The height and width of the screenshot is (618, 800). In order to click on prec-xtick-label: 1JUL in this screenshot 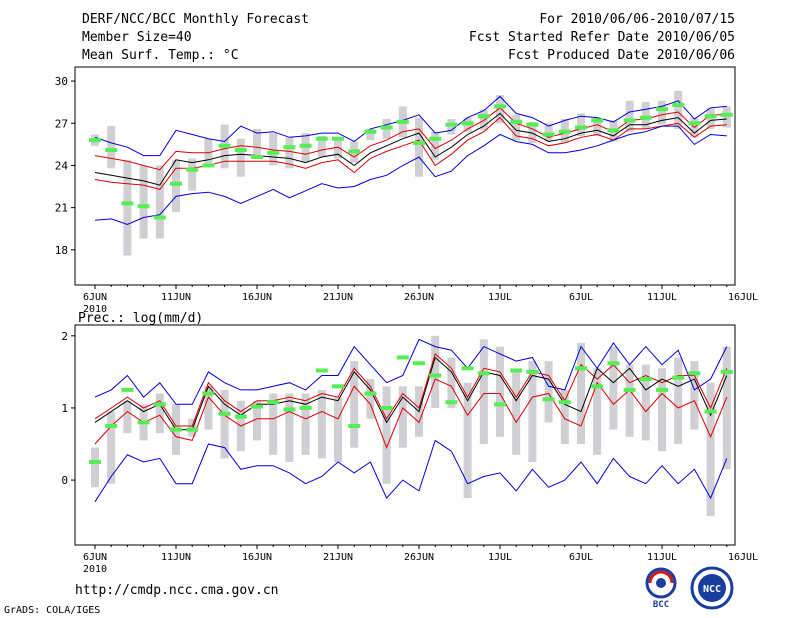, I will do `click(500, 557)`.